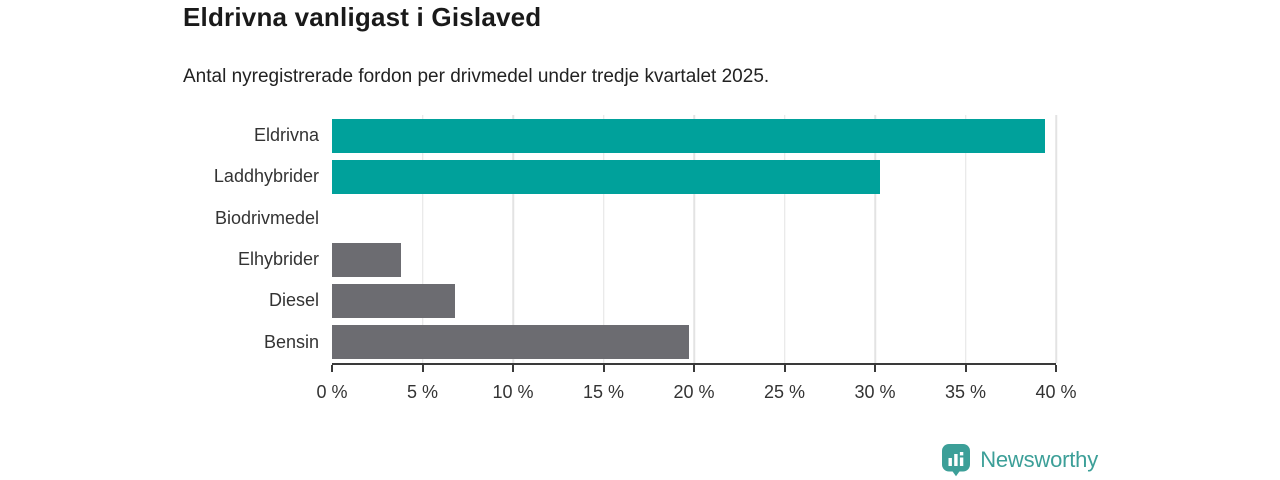 This screenshot has height=480, width=1280. I want to click on x-axis-tick-label: 15 %, so click(603, 392).